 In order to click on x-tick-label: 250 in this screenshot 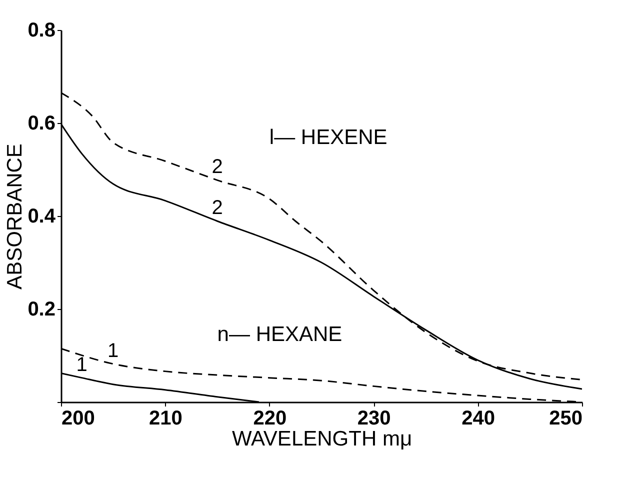, I will do `click(565, 419)`.